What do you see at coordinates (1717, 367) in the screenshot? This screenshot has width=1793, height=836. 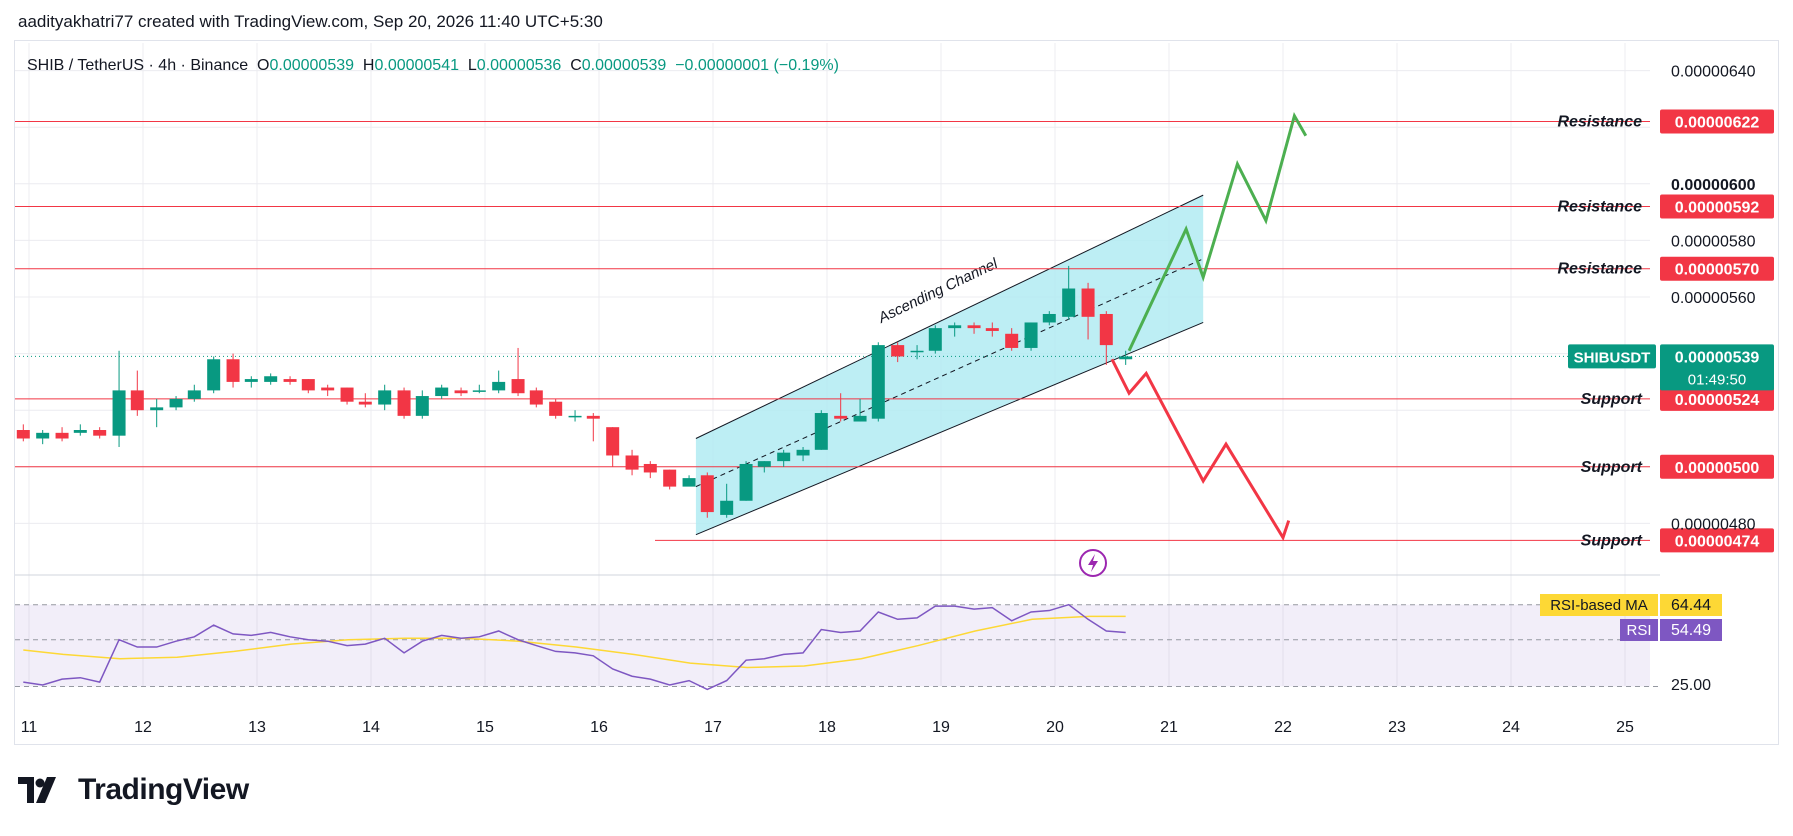 I see `current-price-tag` at bounding box center [1717, 367].